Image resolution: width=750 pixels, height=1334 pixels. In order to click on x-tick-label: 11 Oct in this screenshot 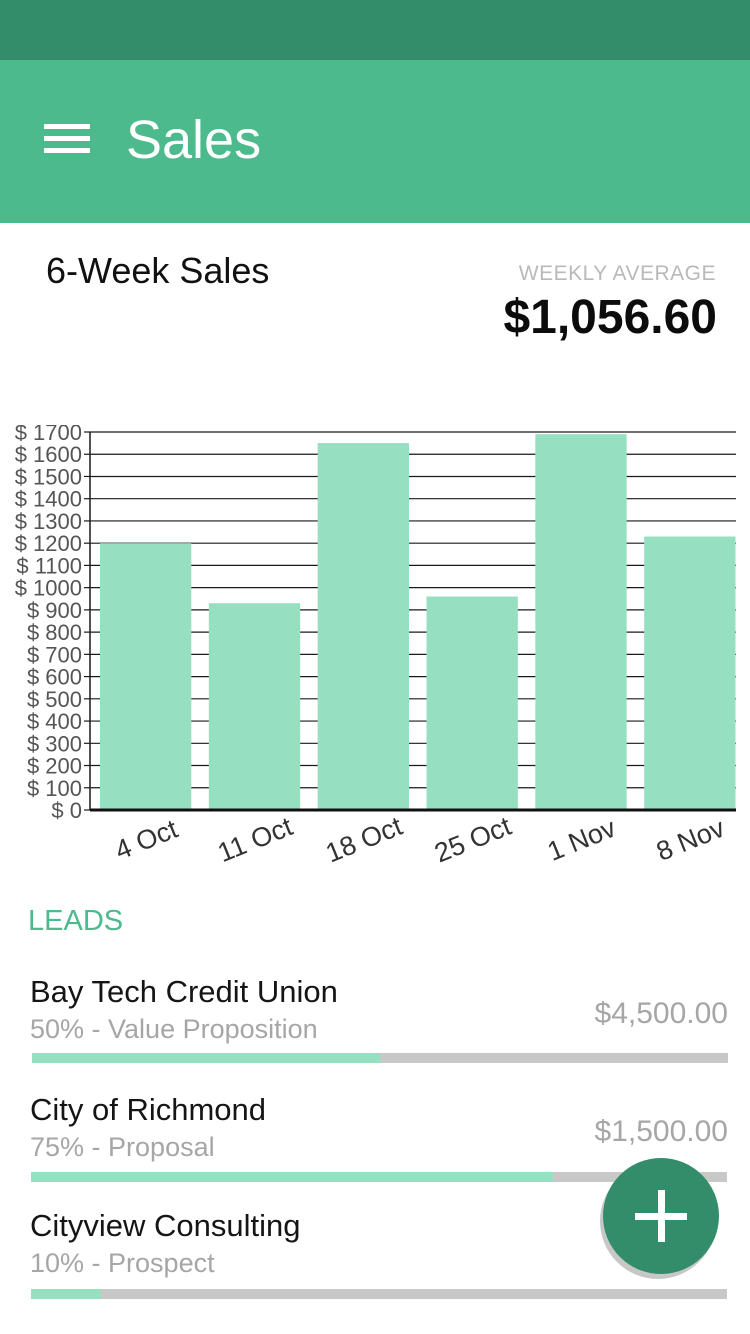, I will do `click(256, 839)`.